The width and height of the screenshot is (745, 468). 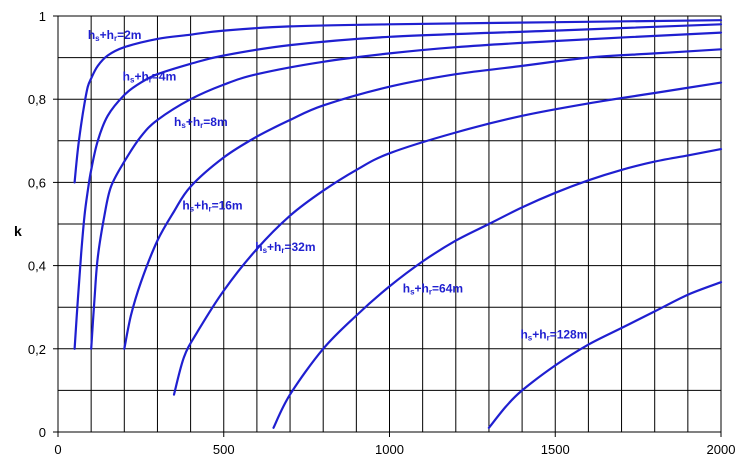 I want to click on x-tick-label: 1500, so click(x=555, y=449).